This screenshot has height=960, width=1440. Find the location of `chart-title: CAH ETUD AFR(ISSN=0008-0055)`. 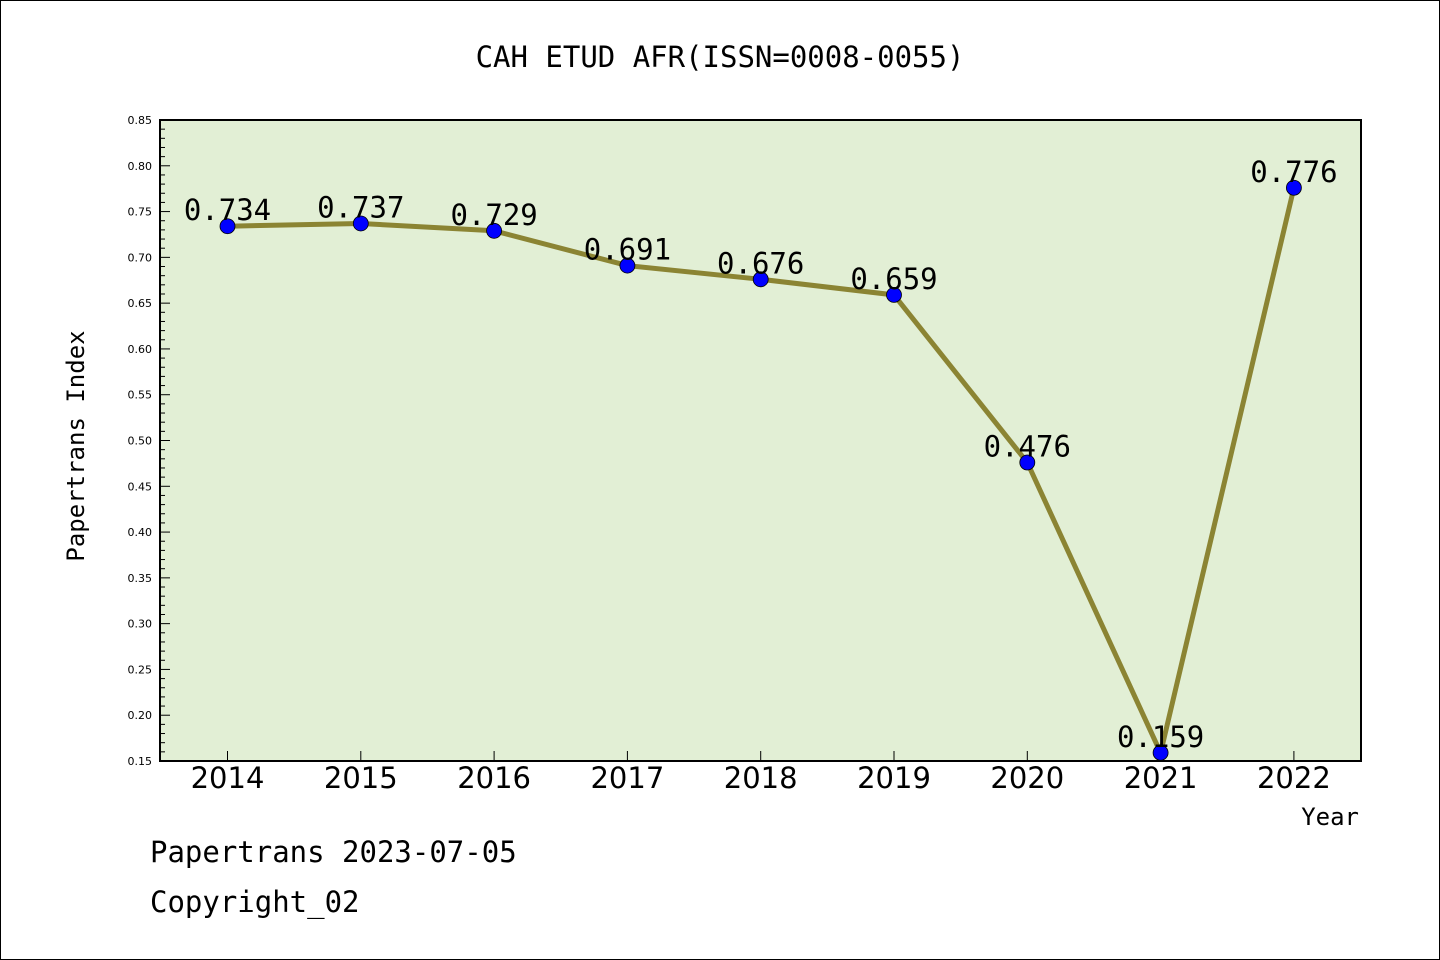

chart-title: CAH ETUD AFR(ISSN=0008-0055) is located at coordinates (720, 57).